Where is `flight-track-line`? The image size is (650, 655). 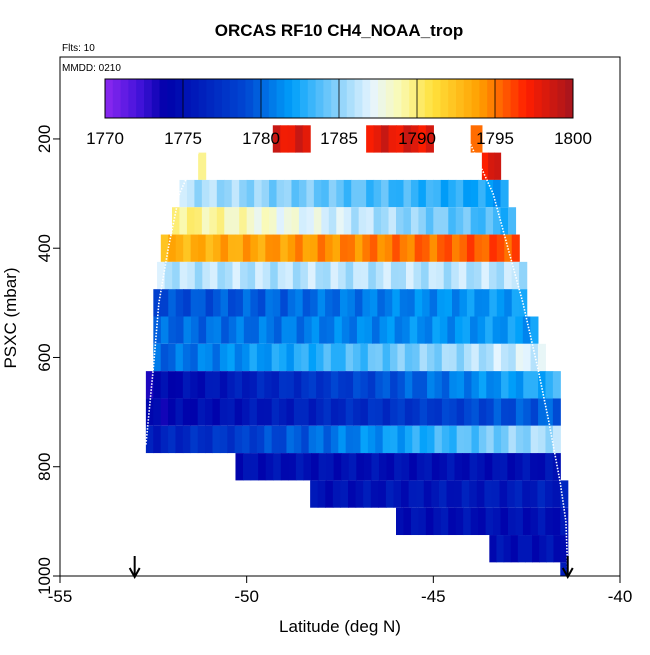
flight-track-line is located at coordinates (172, 298).